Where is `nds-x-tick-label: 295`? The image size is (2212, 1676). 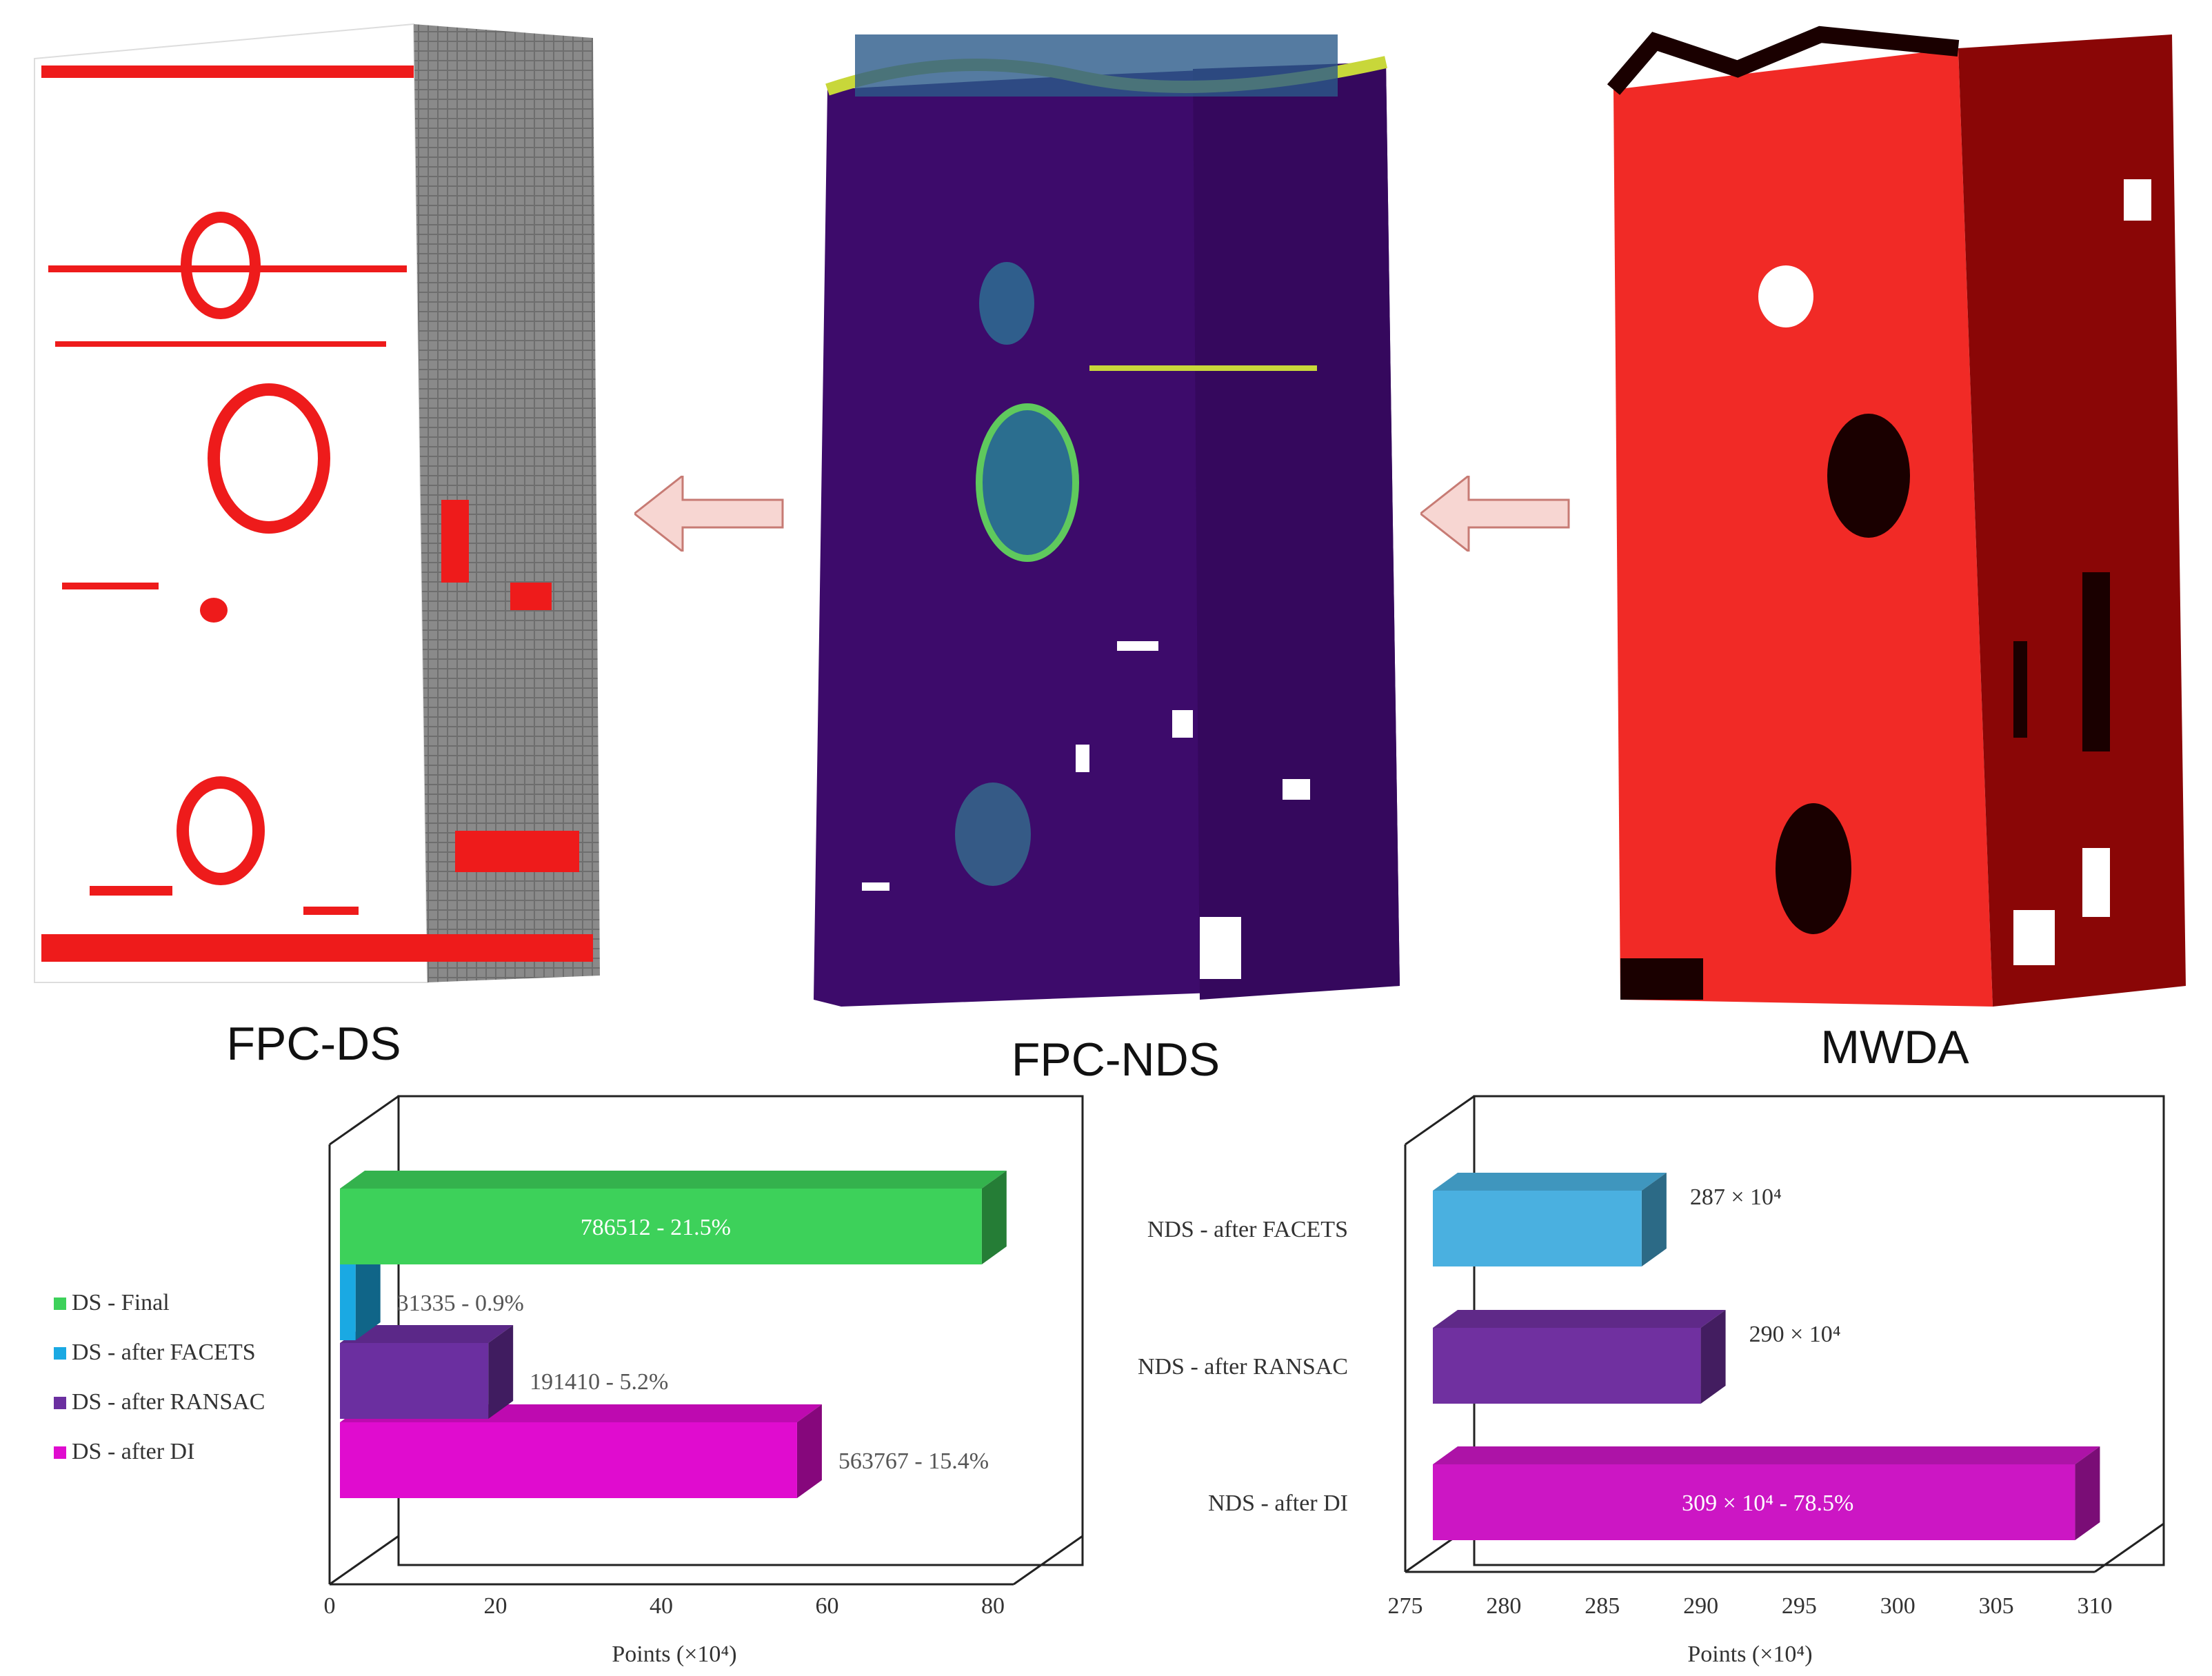 nds-x-tick-label: 295 is located at coordinates (1799, 1606).